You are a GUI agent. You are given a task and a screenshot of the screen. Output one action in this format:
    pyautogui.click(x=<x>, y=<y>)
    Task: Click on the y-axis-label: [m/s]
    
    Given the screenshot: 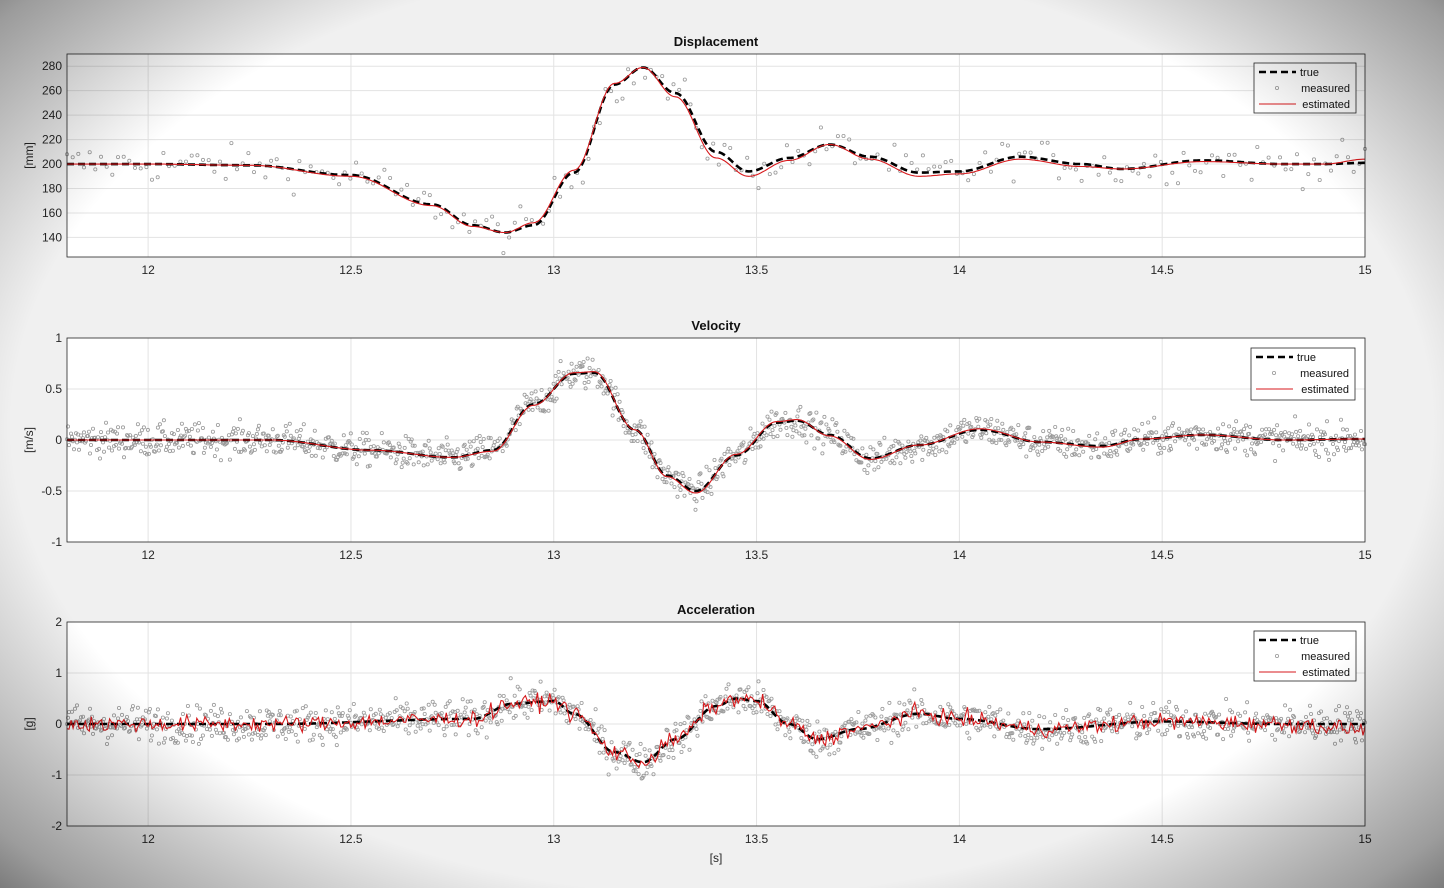 What is the action you would take?
    pyautogui.click(x=29, y=440)
    